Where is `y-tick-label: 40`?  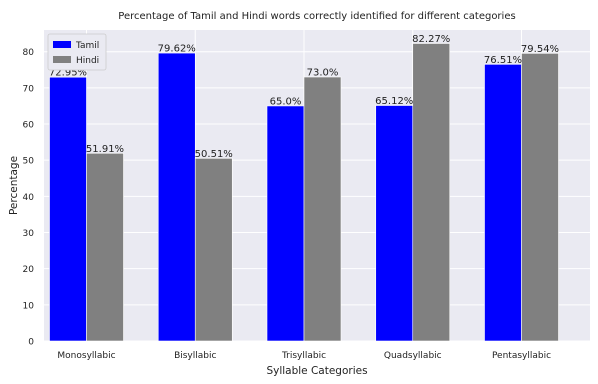
y-tick-label: 40 is located at coordinates (29, 198).